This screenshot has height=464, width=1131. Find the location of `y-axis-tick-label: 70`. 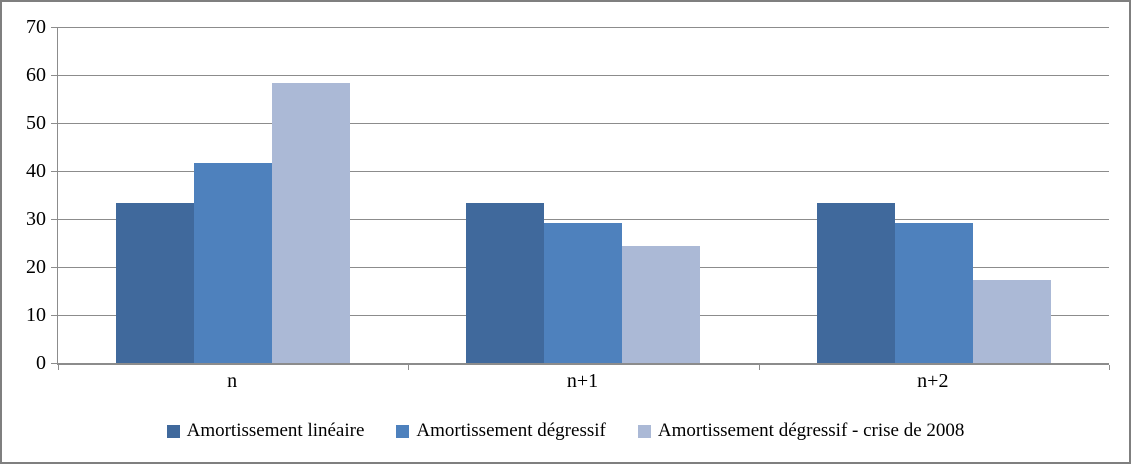

y-axis-tick-label: 70 is located at coordinates (36, 27).